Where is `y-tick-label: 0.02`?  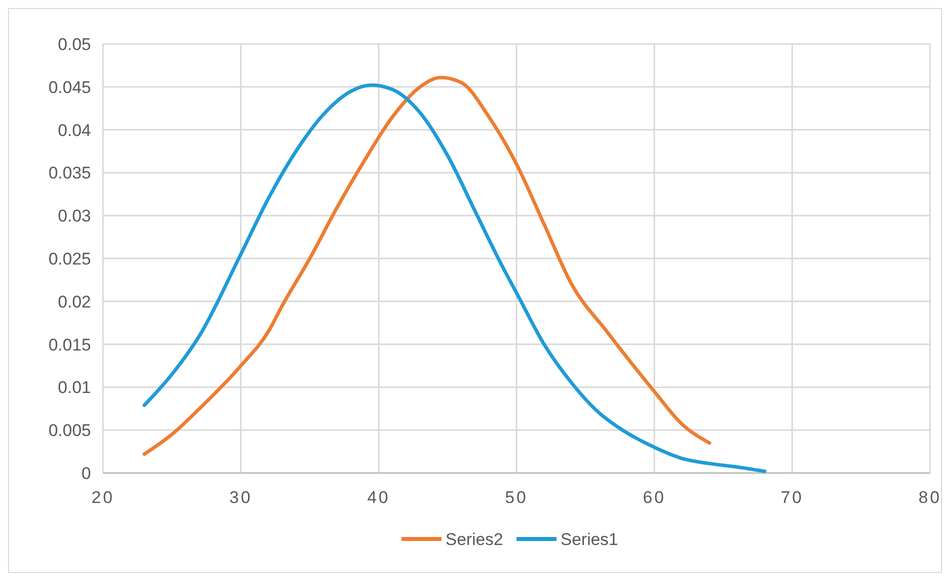
y-tick-label: 0.02 is located at coordinates (74, 302).